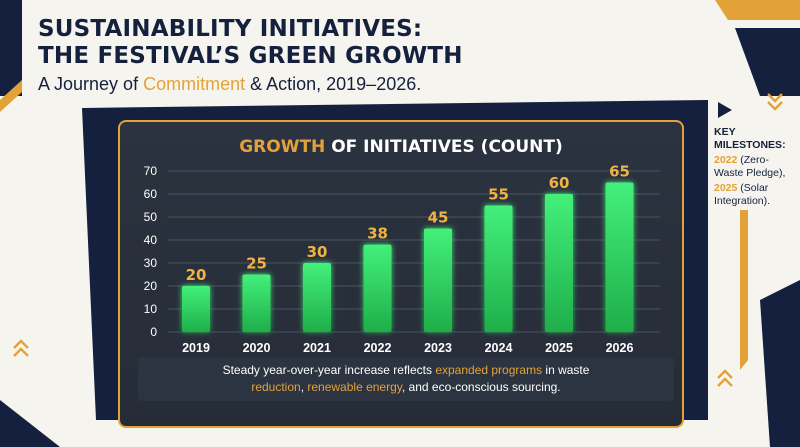  Describe the element at coordinates (151, 240) in the screenshot. I see `y-tick-label: 40` at that location.